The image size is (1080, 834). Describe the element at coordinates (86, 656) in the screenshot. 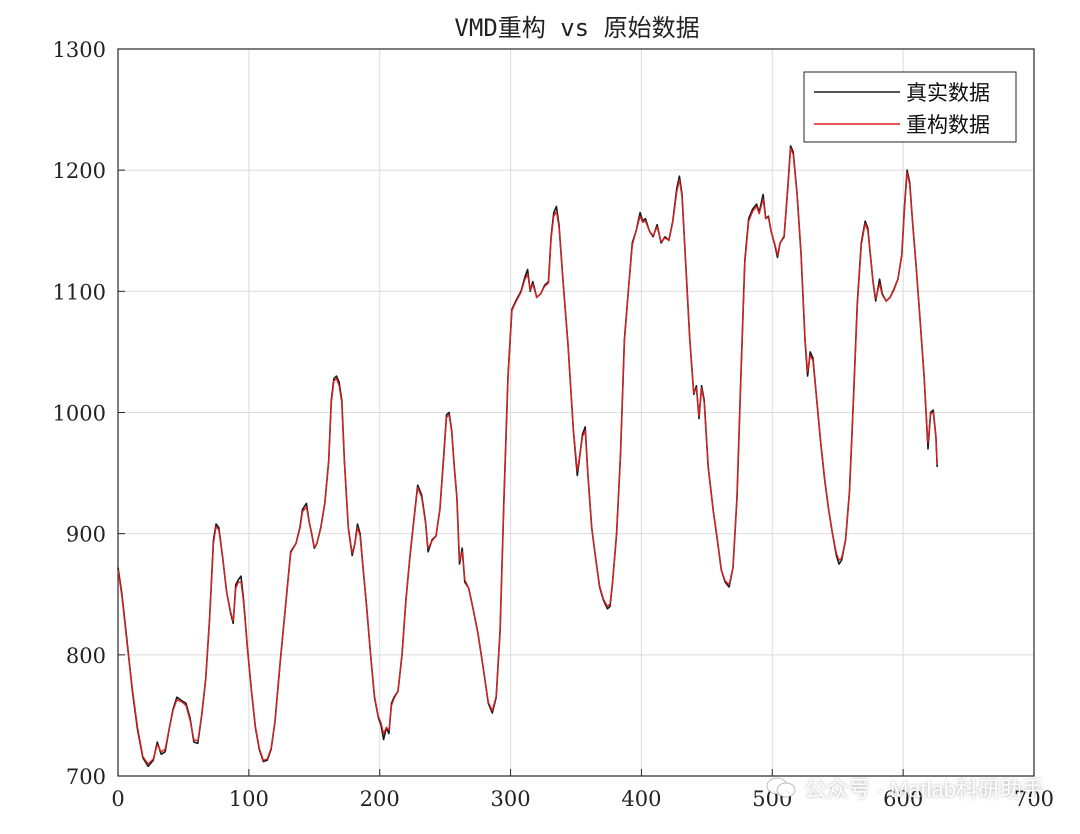

I see `y-tick-label: 800` at that location.